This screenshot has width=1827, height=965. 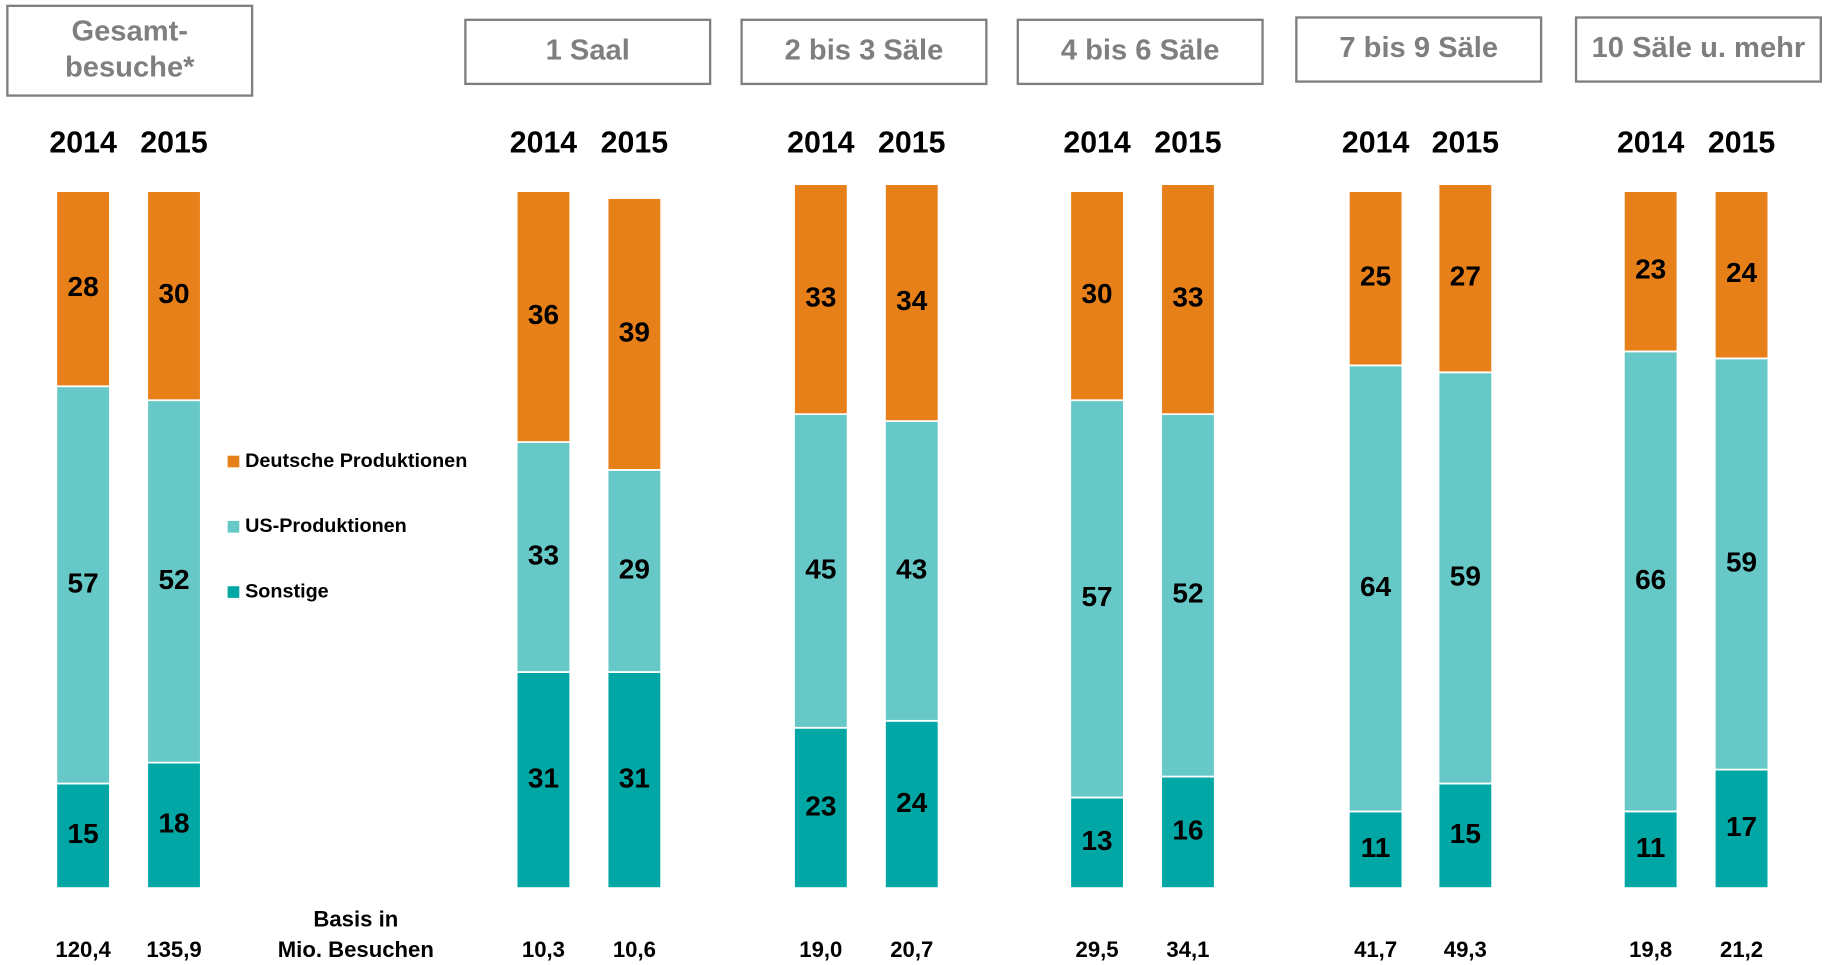 I want to click on data-label: 45, so click(x=820, y=568).